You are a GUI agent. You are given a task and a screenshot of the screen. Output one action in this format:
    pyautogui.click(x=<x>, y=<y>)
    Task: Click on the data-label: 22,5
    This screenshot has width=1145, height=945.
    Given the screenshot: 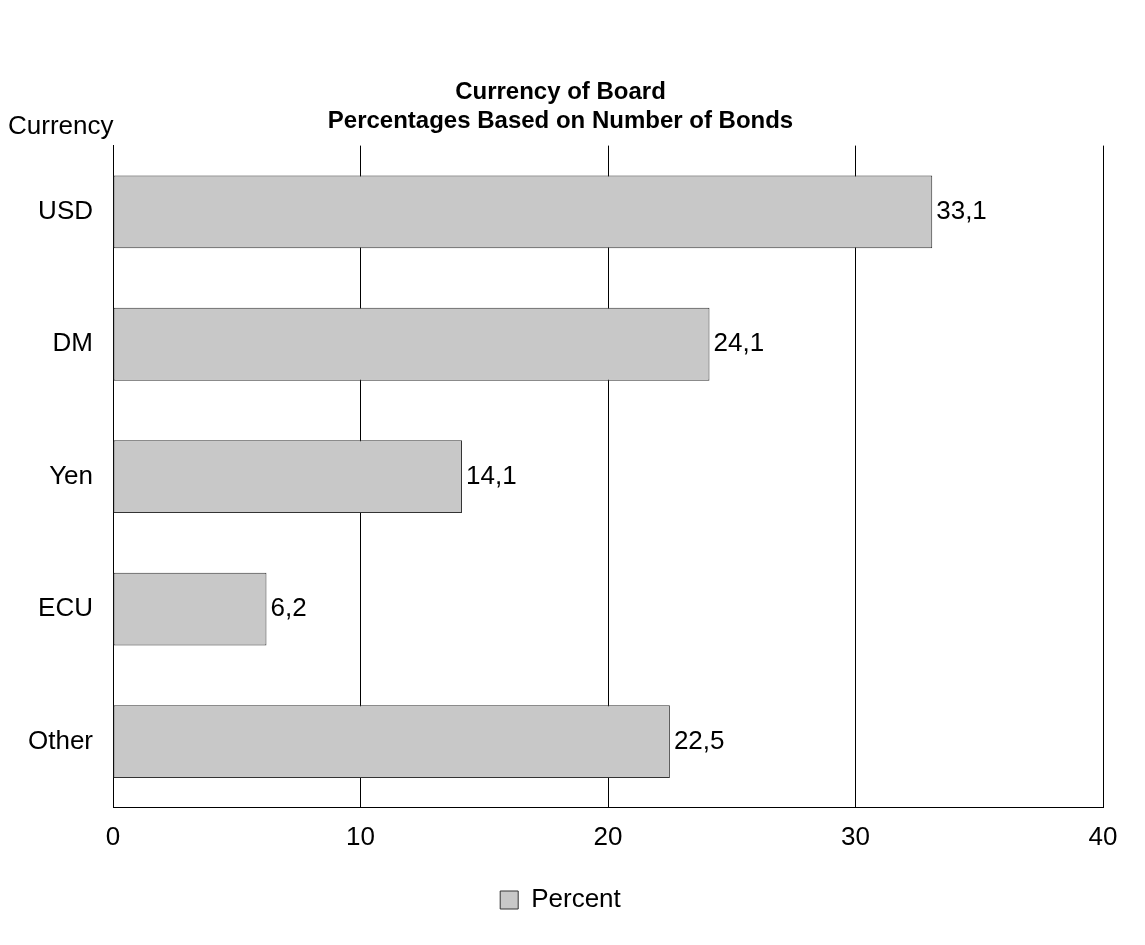 What is the action you would take?
    pyautogui.click(x=699, y=739)
    